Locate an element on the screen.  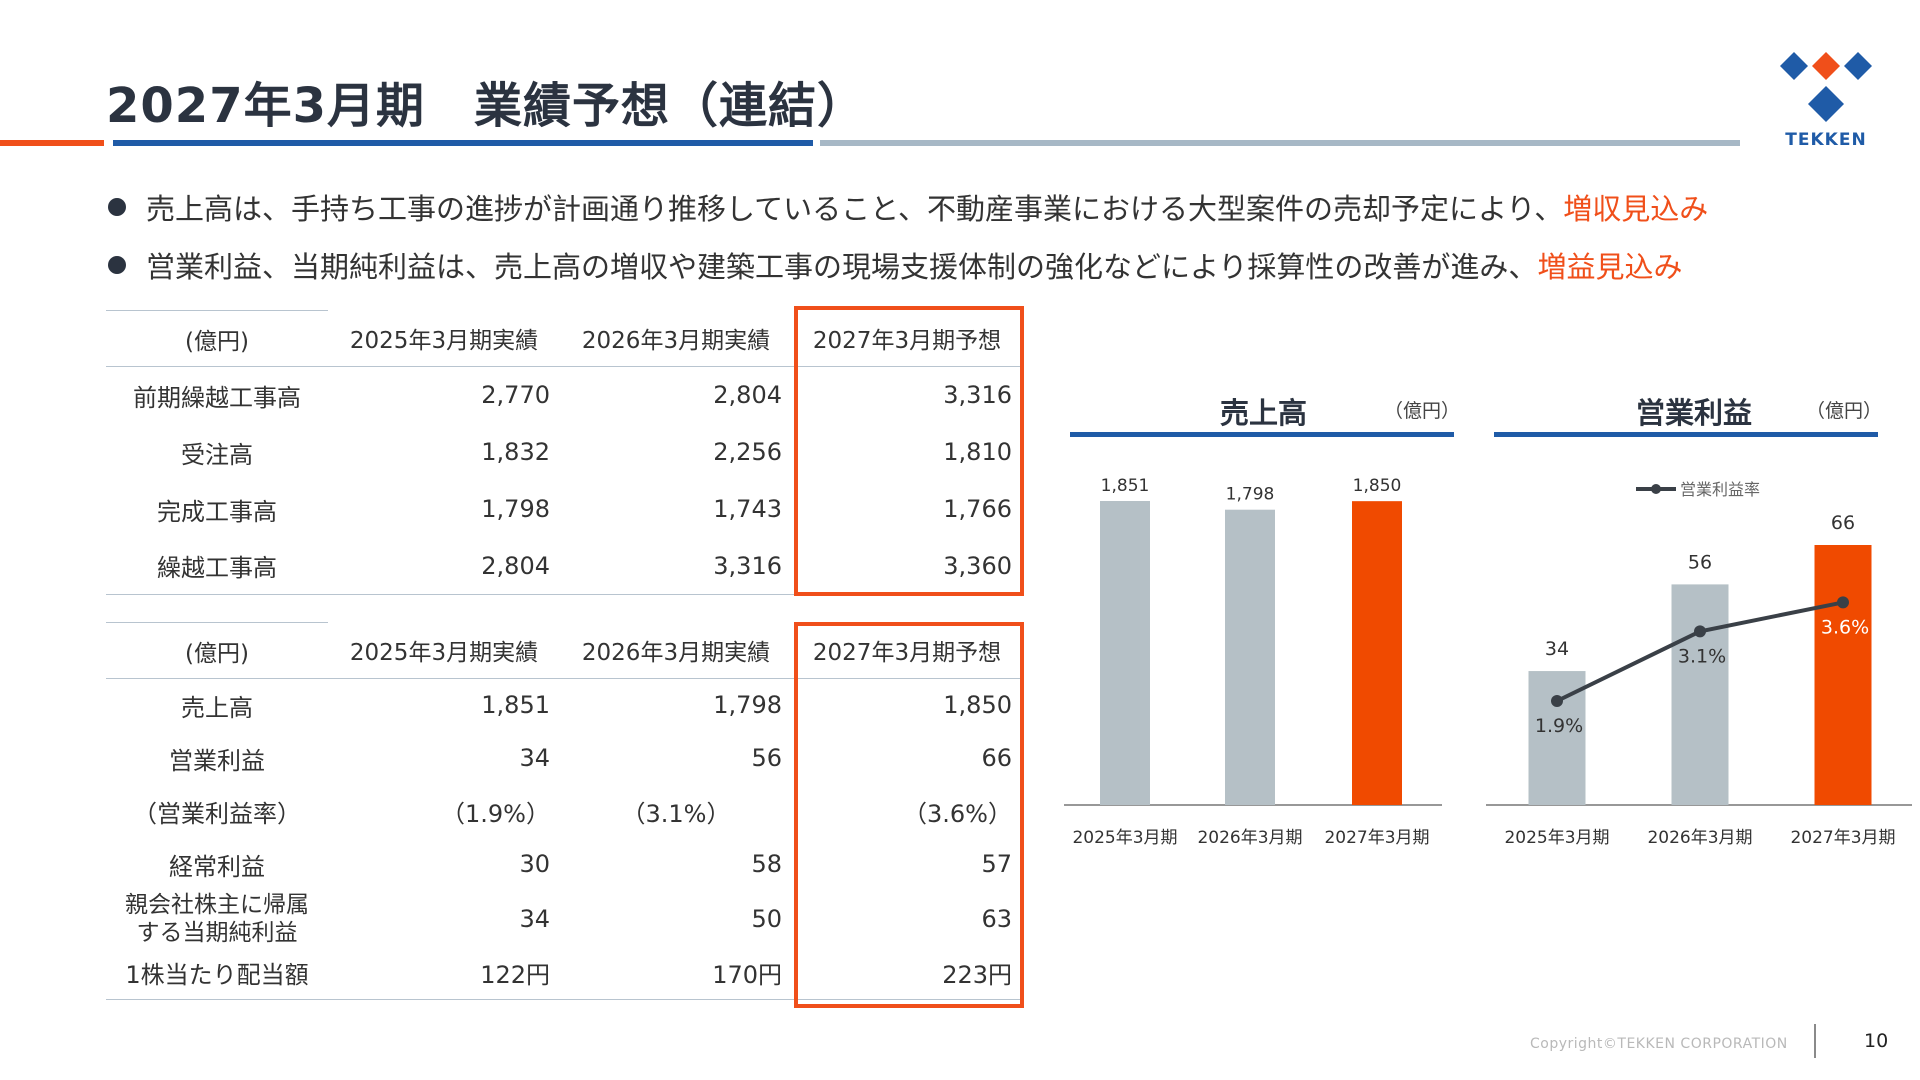
title-underline-orange is located at coordinates (52, 143).